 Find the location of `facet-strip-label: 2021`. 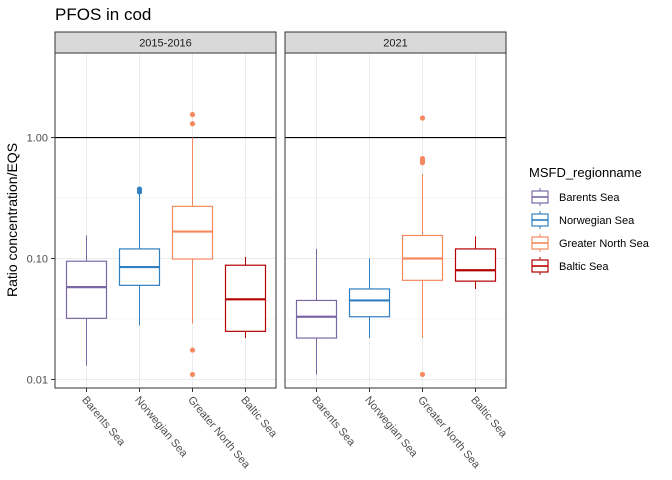

facet-strip-label: 2021 is located at coordinates (395, 44).